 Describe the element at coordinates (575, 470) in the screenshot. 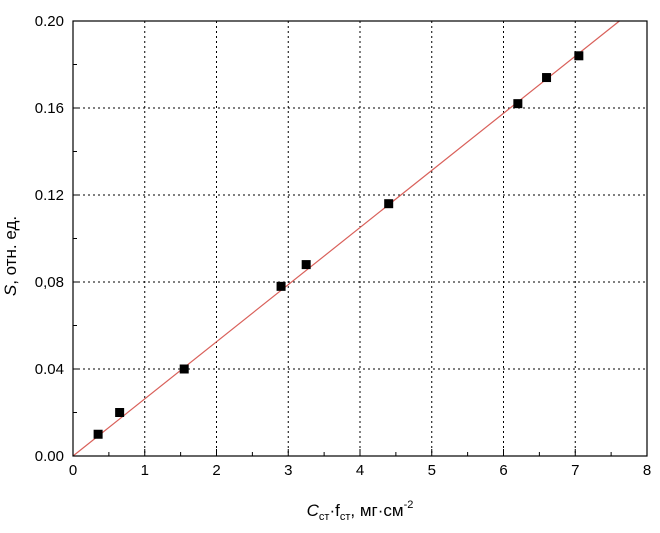

I see `x-tick-label: 7` at that location.